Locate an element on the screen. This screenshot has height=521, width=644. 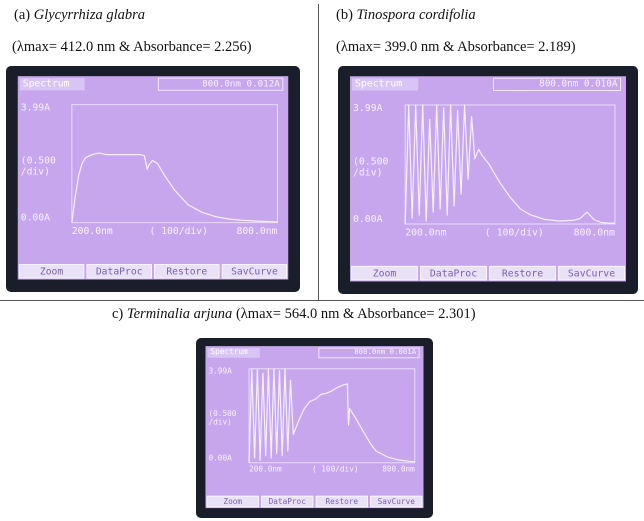
lcd-display is located at coordinates (314, 427).